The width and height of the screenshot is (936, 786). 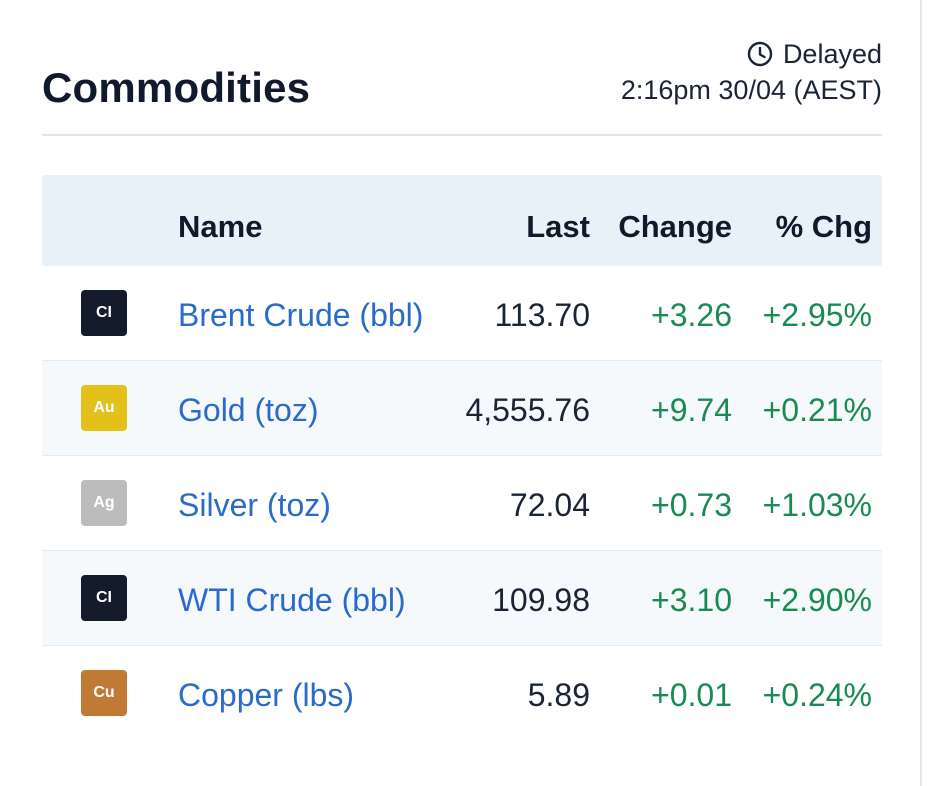 What do you see at coordinates (176, 87) in the screenshot?
I see `widget-title: Commodities` at bounding box center [176, 87].